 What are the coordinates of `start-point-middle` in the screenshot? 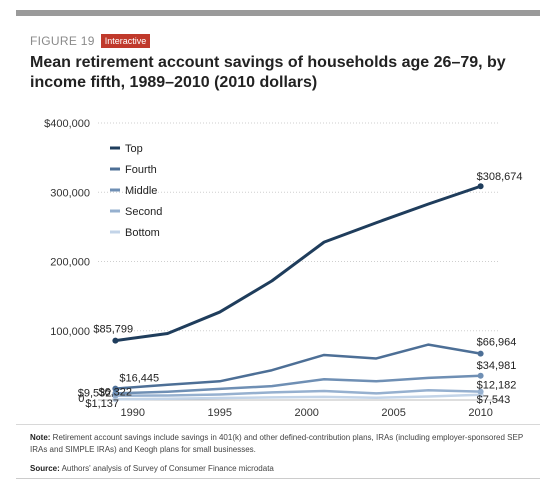 It's located at (115, 393).